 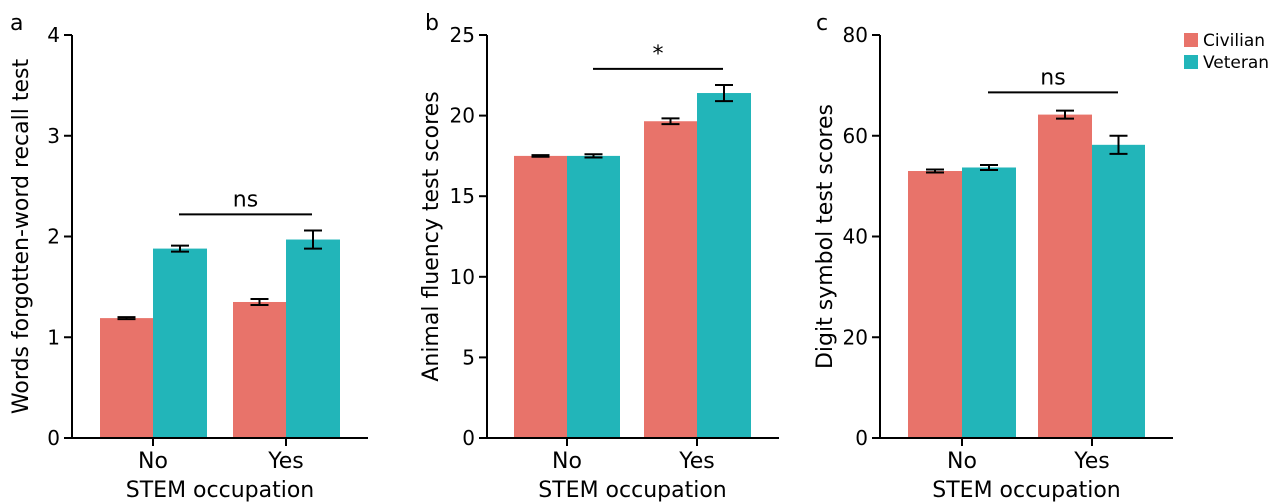 What do you see at coordinates (658, 54) in the screenshot?
I see `significance-label: *` at bounding box center [658, 54].